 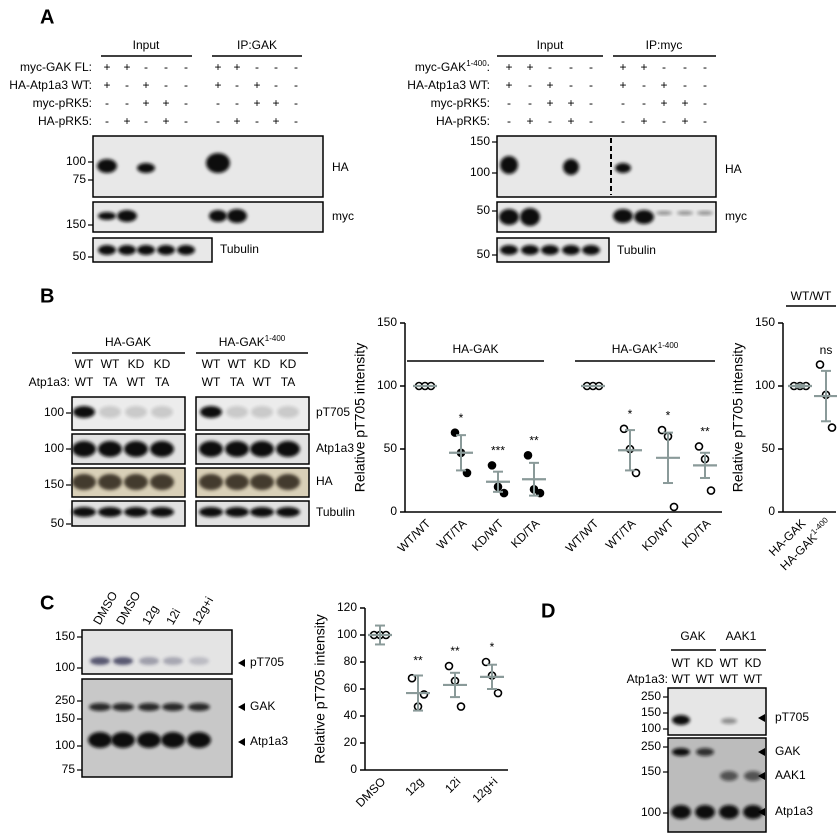 I want to click on label-superscript: 1-400, so click(x=275, y=338).